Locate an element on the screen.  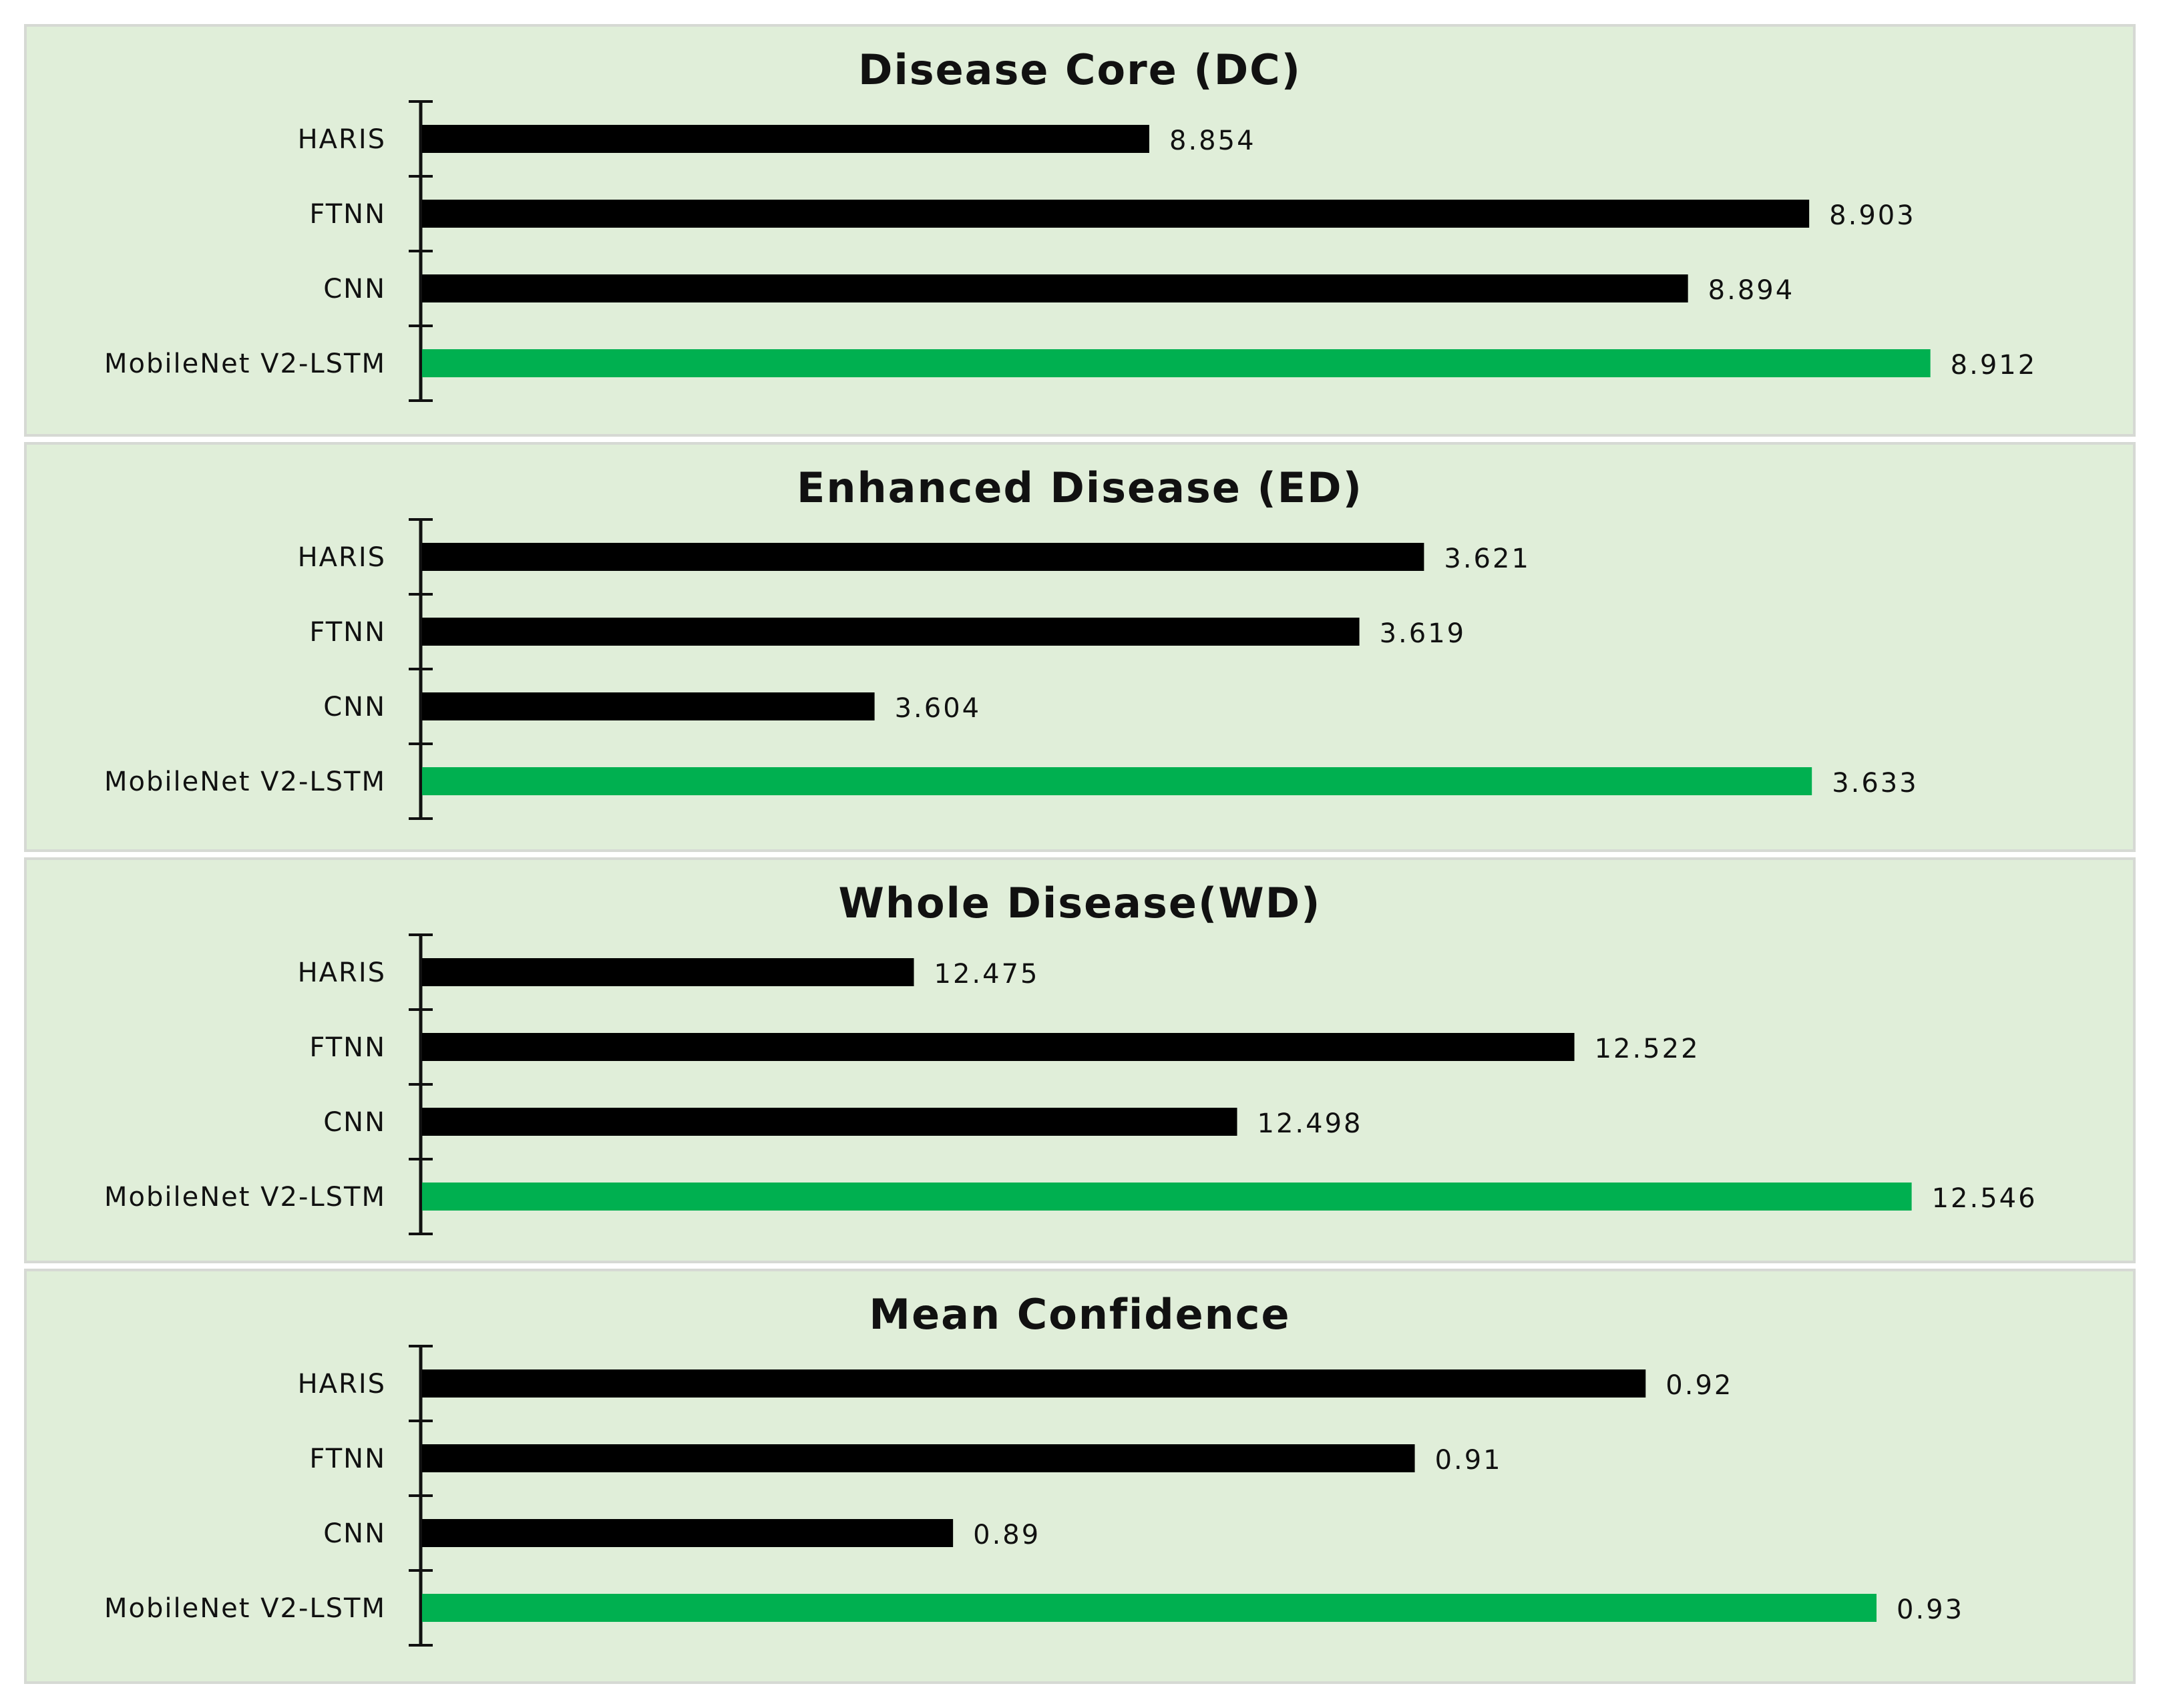
data-label: 3.619 is located at coordinates (1423, 633).